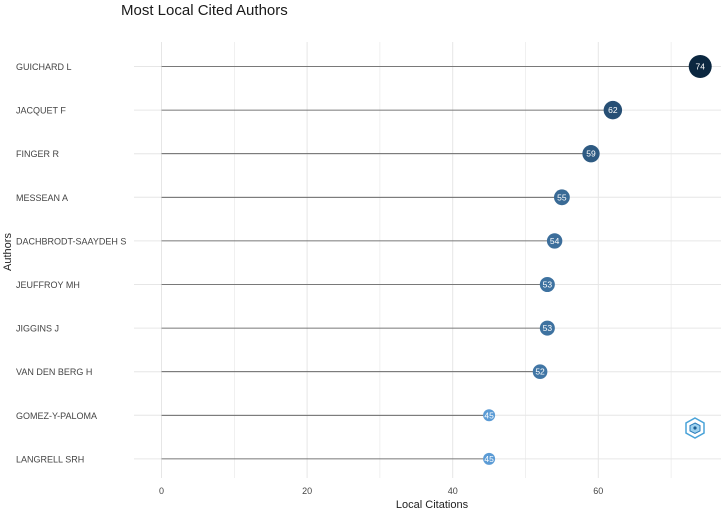  I want to click on y-tick-label: FINGER R, so click(38, 154).